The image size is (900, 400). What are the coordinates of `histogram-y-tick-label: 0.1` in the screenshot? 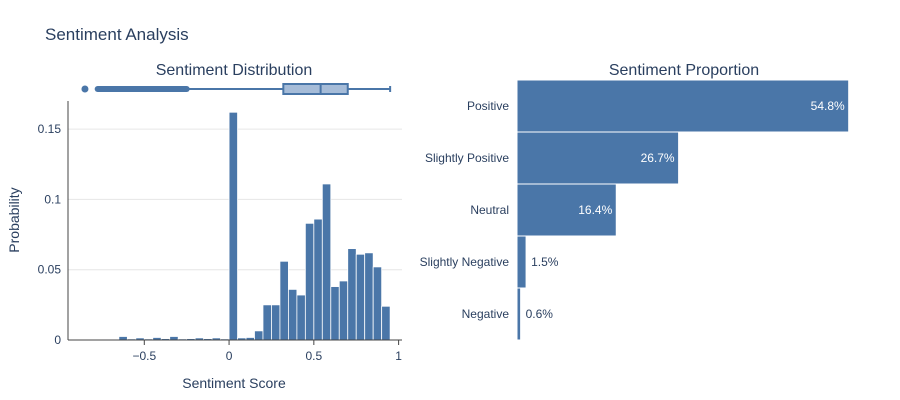 It's located at (52, 199).